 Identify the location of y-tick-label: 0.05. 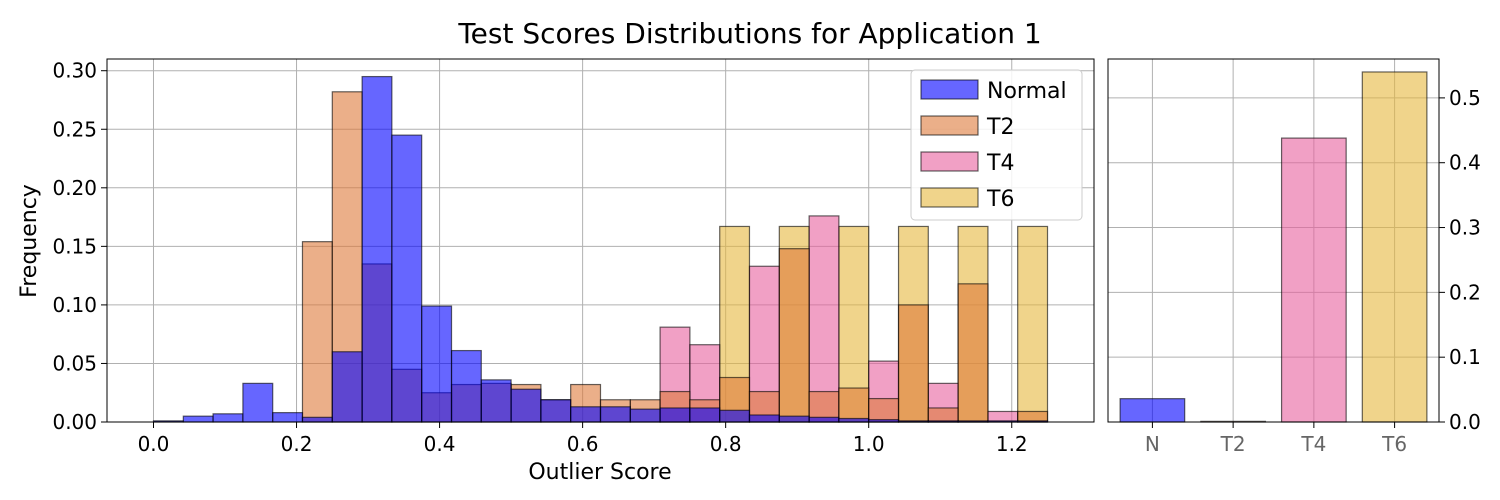
(74, 363).